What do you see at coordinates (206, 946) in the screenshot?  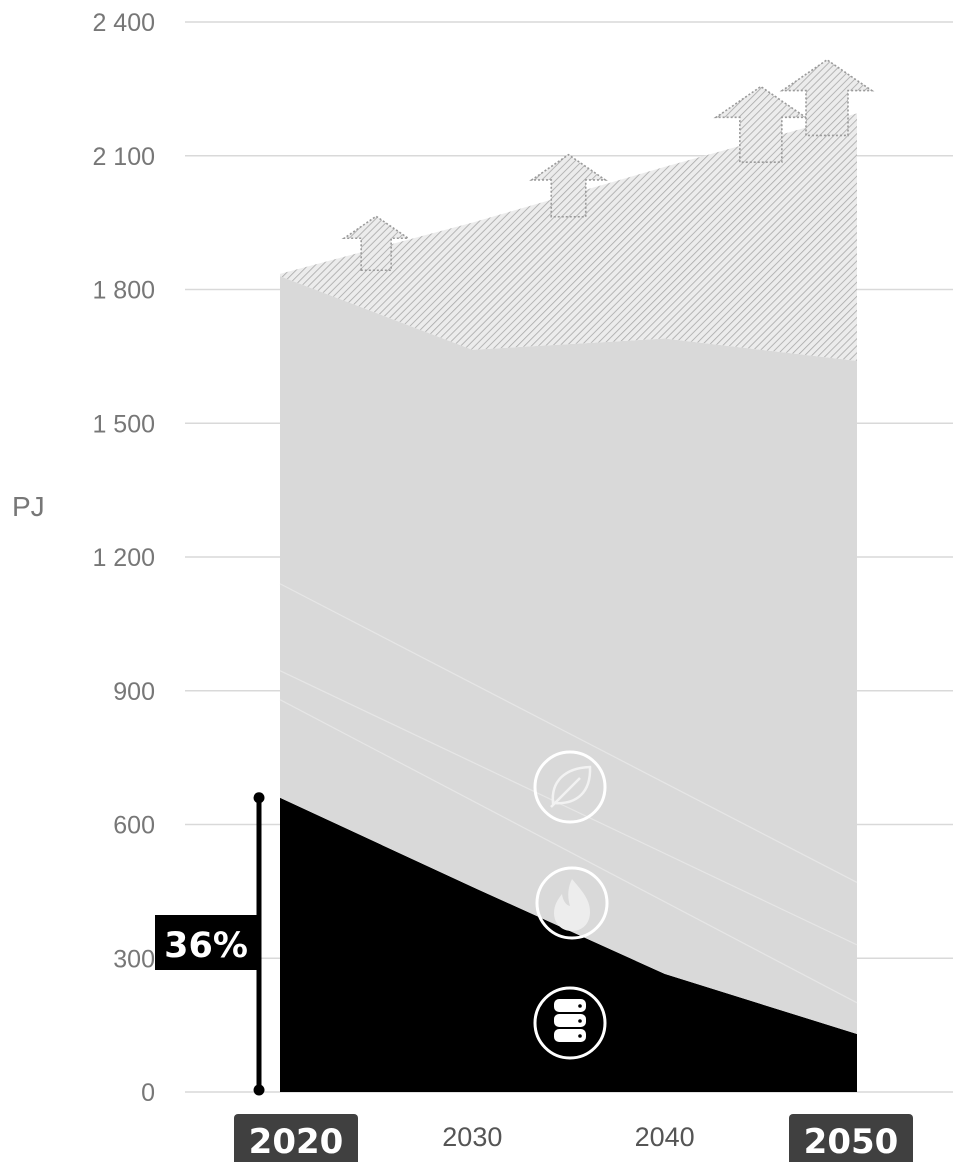 I see `share-label: 36%` at bounding box center [206, 946].